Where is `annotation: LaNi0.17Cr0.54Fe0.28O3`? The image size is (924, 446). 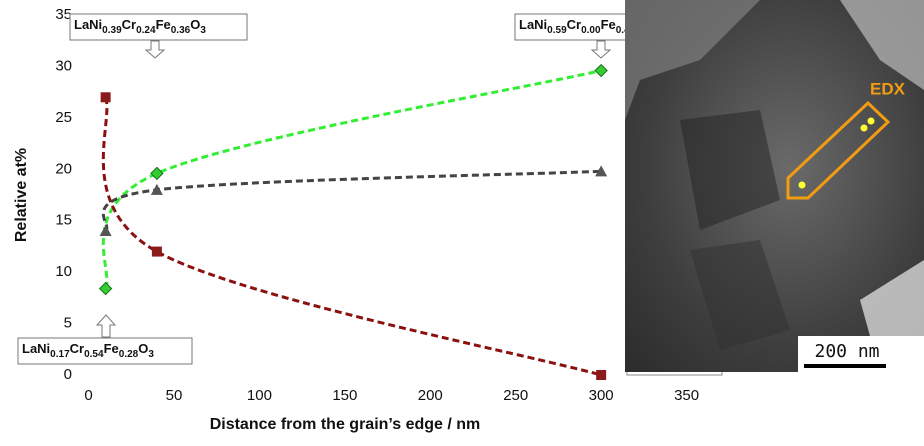 annotation: LaNi0.17Cr0.54Fe0.28O3 is located at coordinates (88, 350).